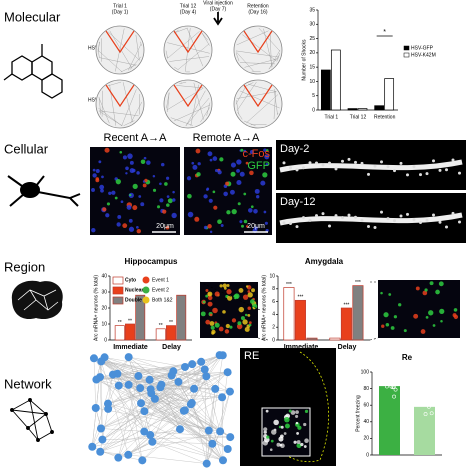  I want to click on y-tick-label: 60, so click(366, 406).